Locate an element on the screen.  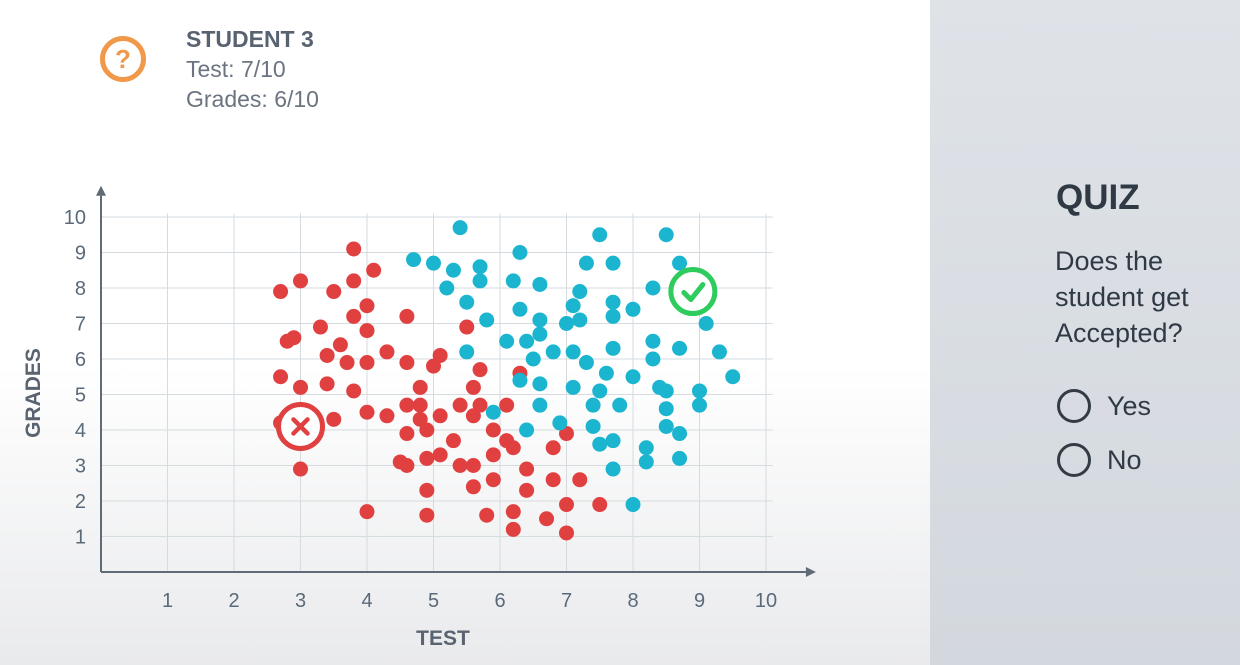
x-tick-label: 3 is located at coordinates (300, 601).